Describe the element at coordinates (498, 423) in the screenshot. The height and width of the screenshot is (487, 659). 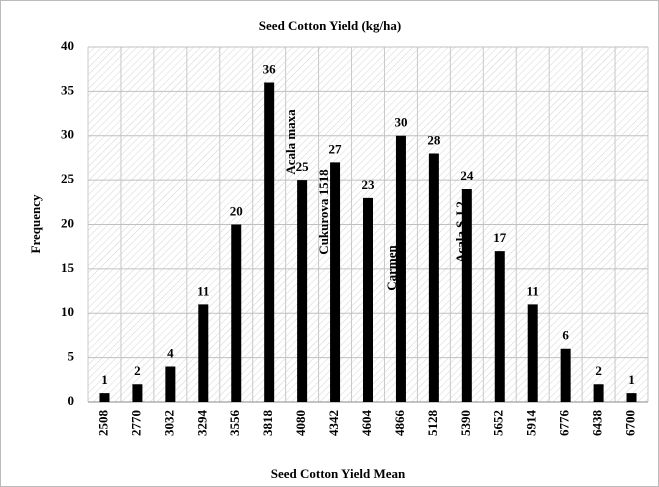
I see `x-tick-label: 5652` at that location.